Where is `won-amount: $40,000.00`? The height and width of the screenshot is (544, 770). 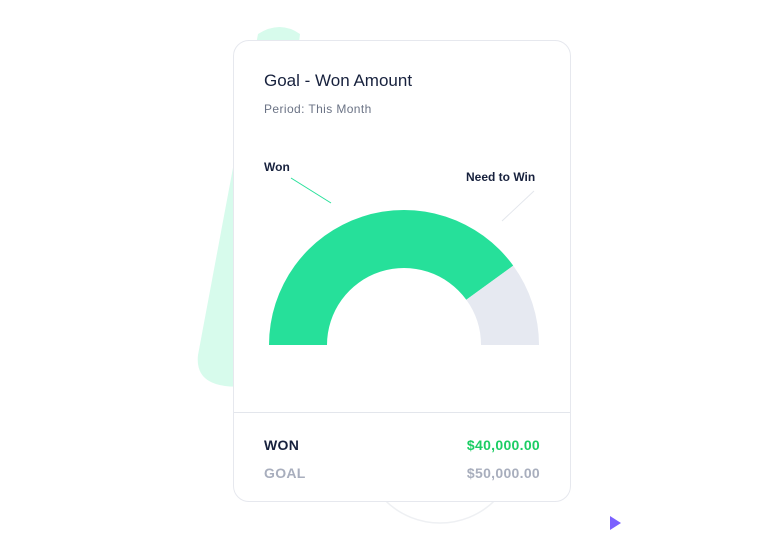
won-amount: $40,000.00 is located at coordinates (503, 445).